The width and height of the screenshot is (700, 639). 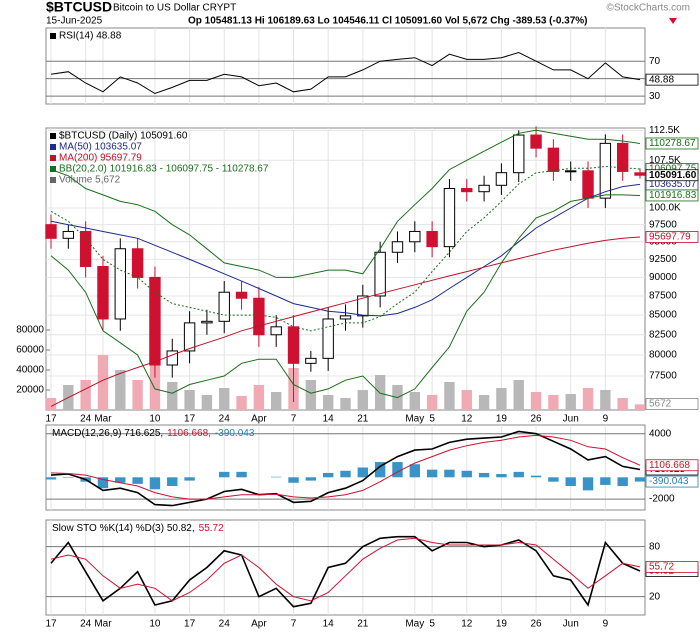 I want to click on legend-entry: 55.72, so click(x=211, y=528).